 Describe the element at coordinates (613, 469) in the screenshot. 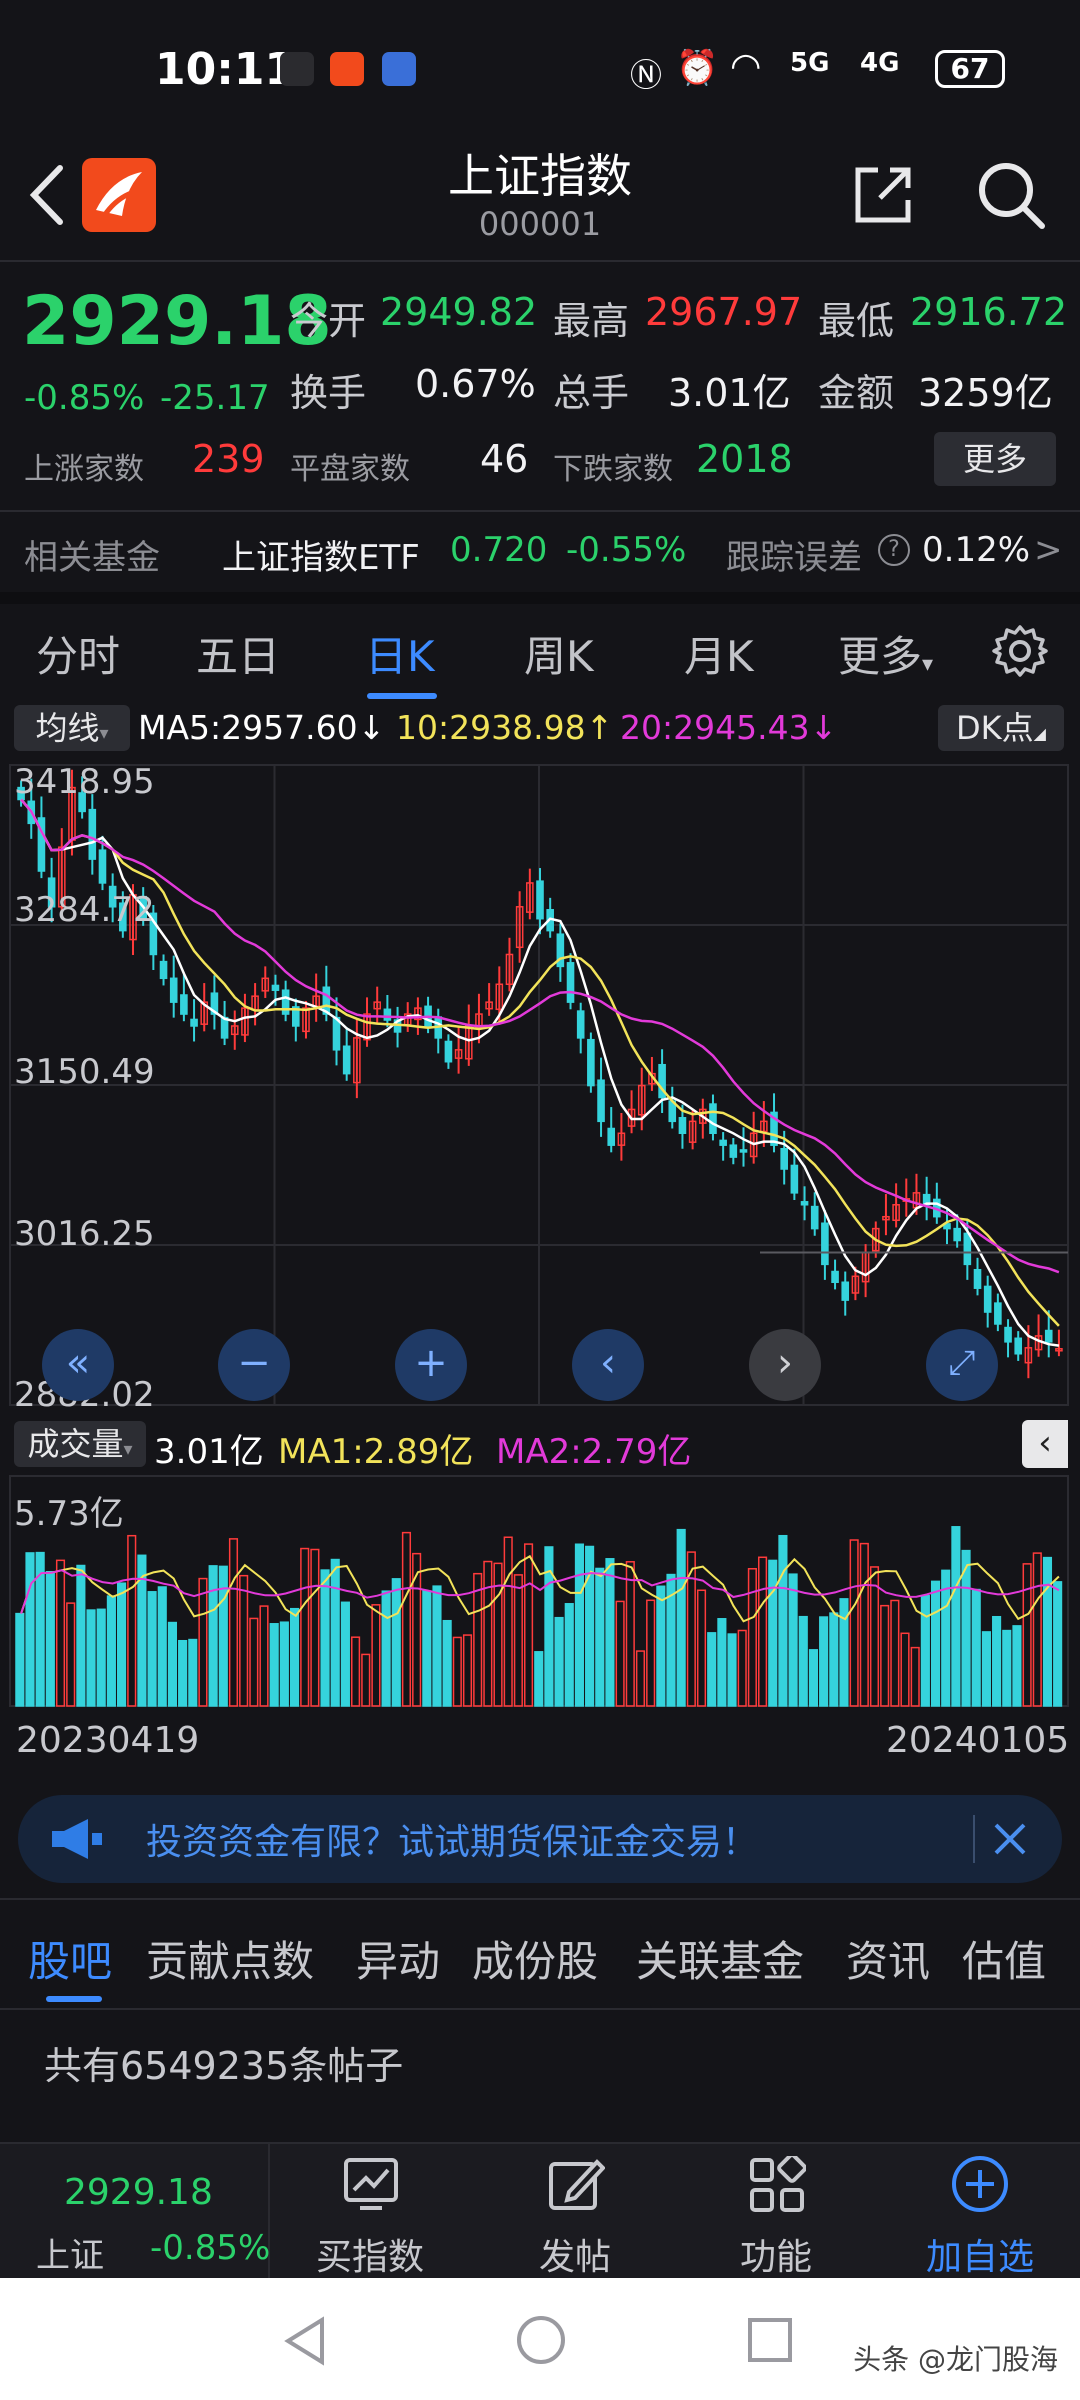

I see `down-count-label: 下跌家数` at that location.